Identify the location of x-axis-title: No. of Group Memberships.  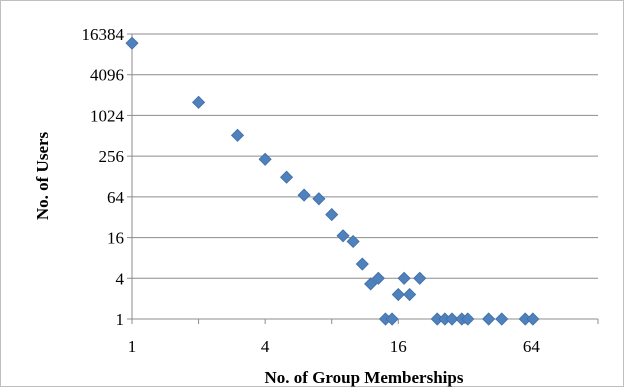
(364, 377).